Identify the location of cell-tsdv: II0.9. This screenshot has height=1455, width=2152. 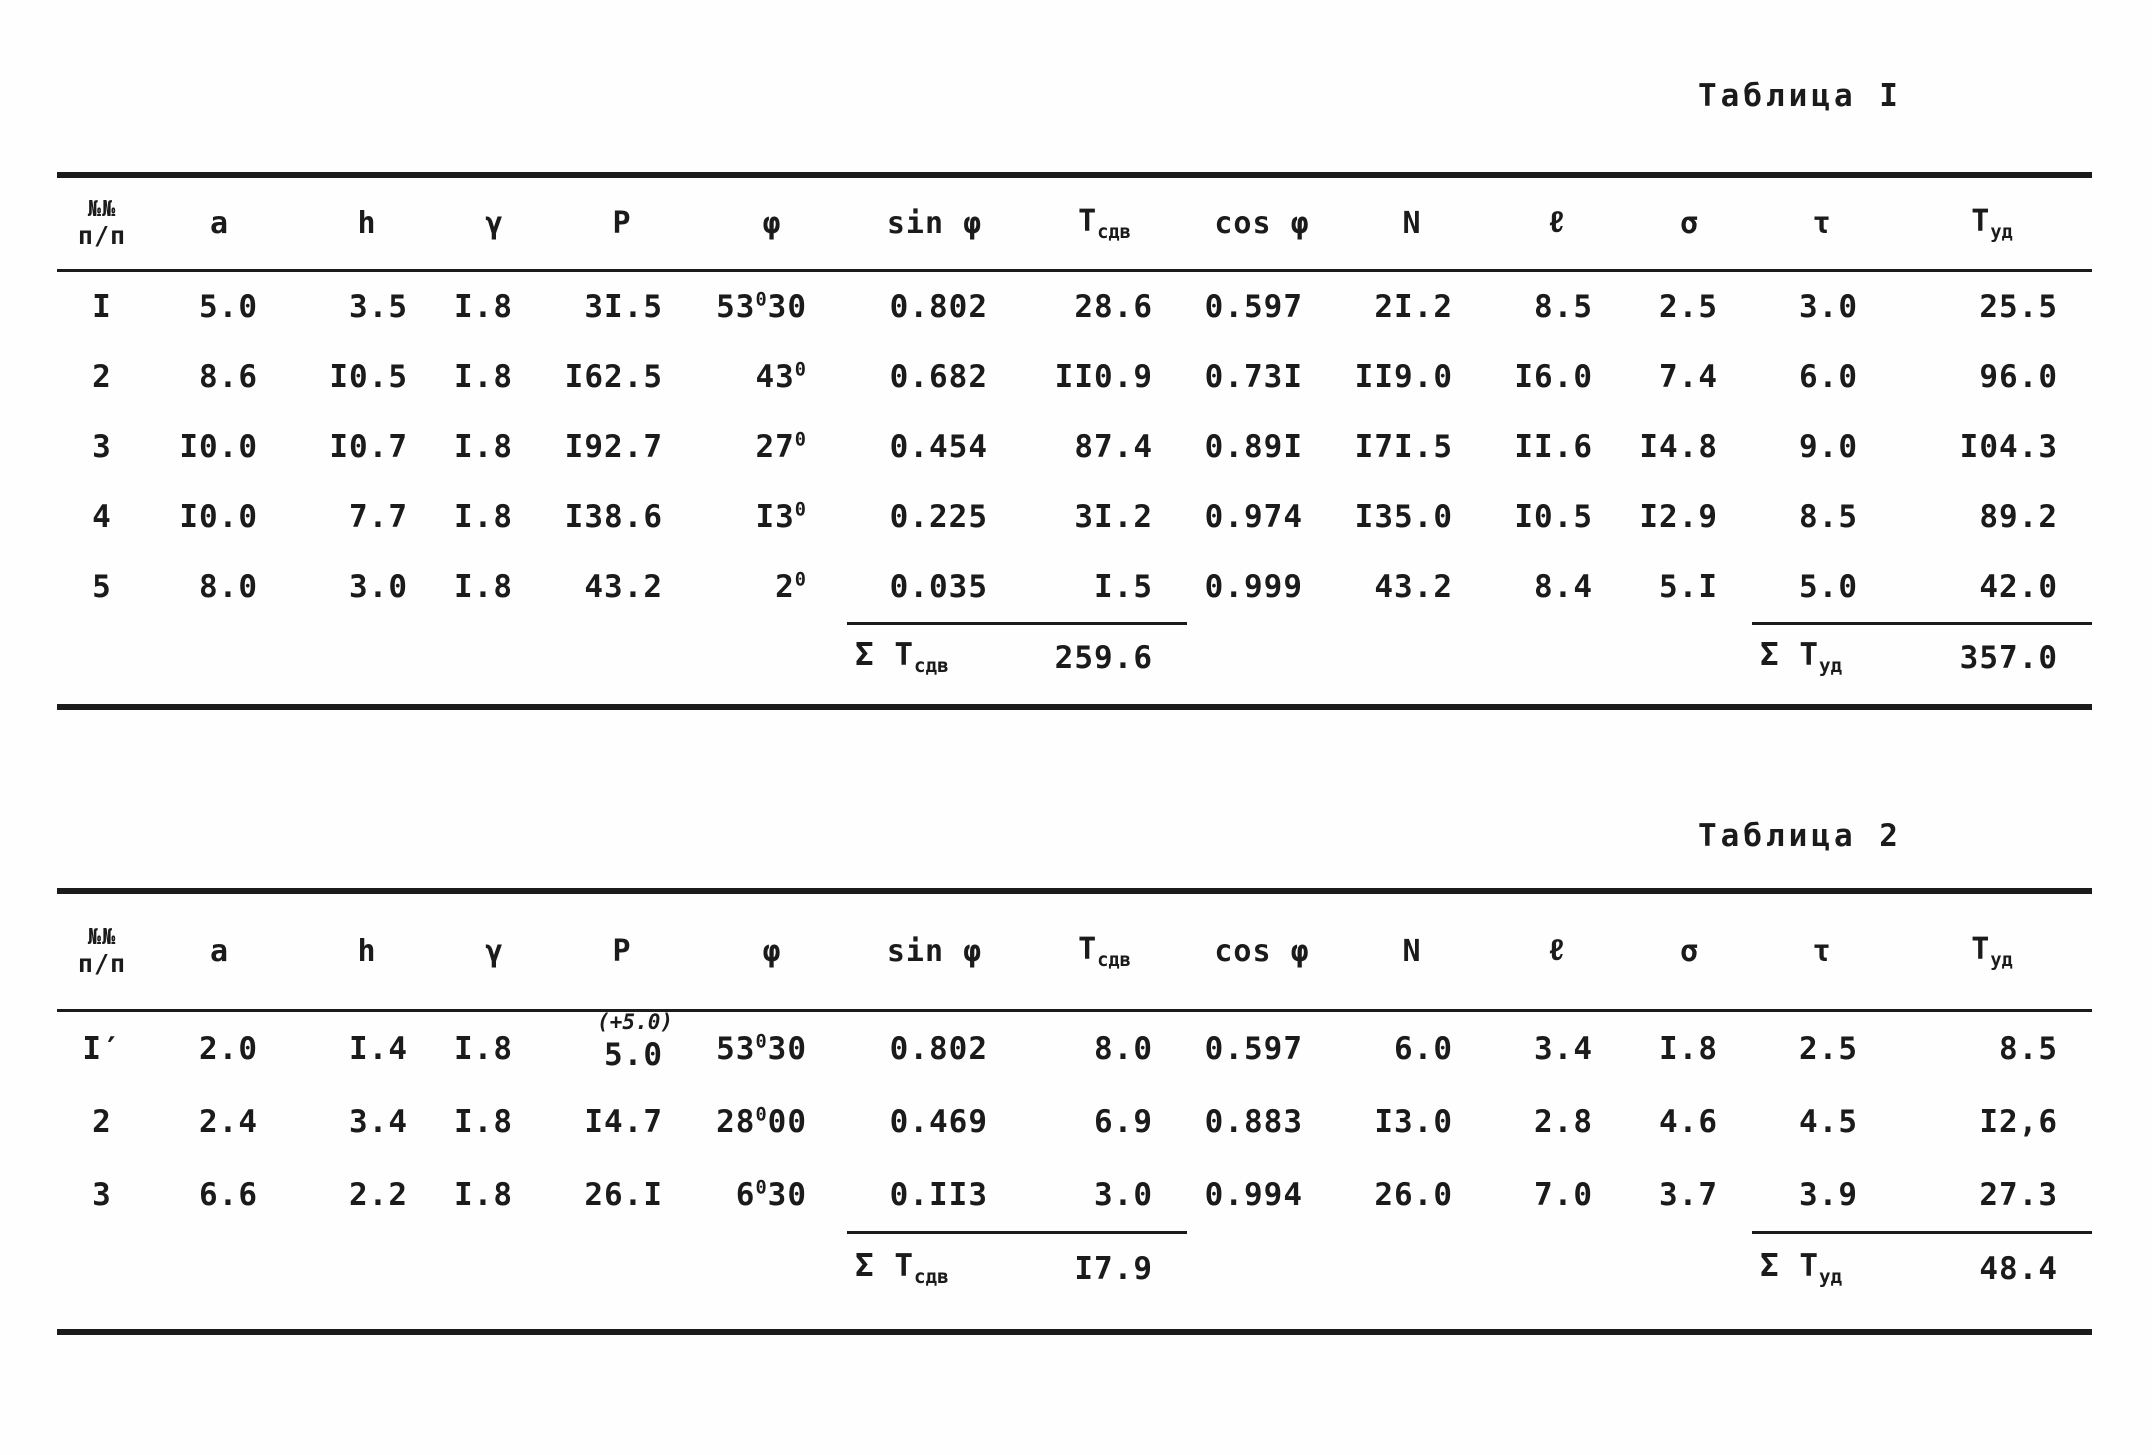
(1103, 377).